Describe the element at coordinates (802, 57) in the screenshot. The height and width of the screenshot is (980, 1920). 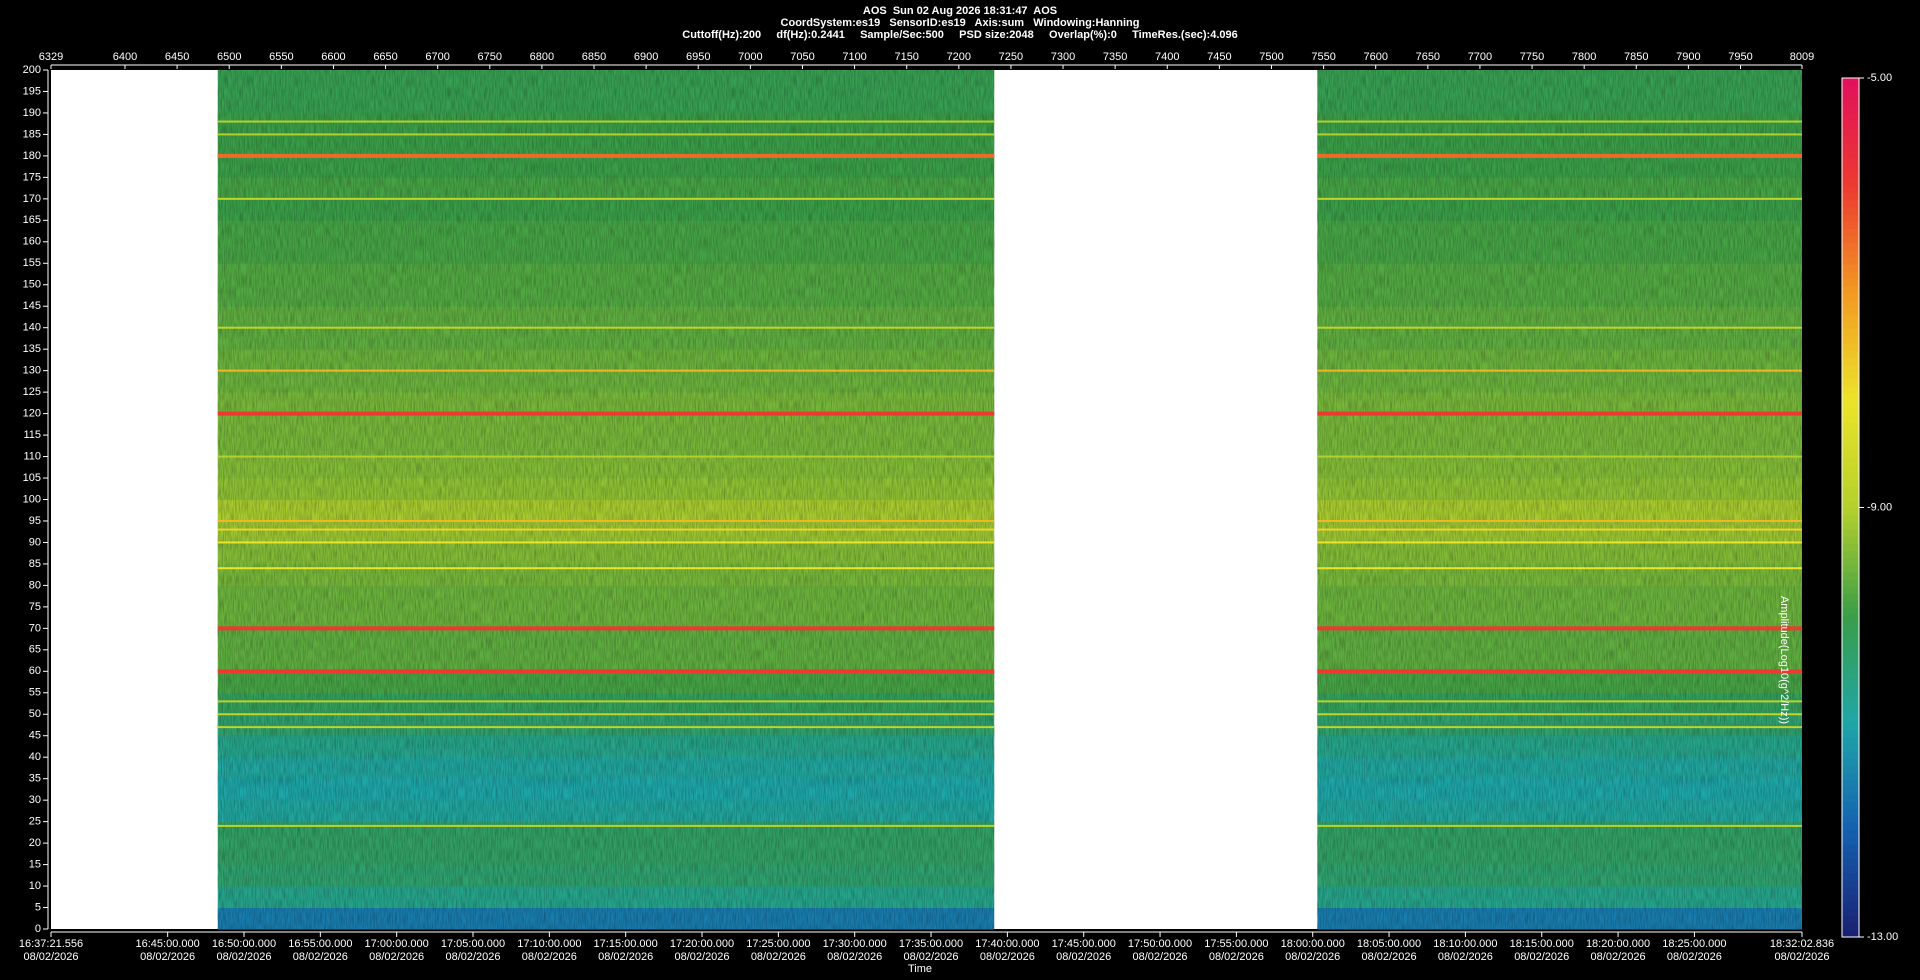
I see `x-tick-label: 7050` at that location.